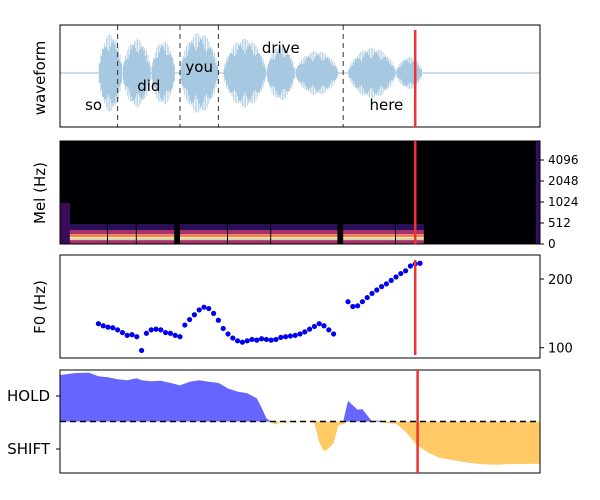 This screenshot has width=600, height=500. Describe the element at coordinates (281, 48) in the screenshot. I see `word-label-drive: drive` at that location.